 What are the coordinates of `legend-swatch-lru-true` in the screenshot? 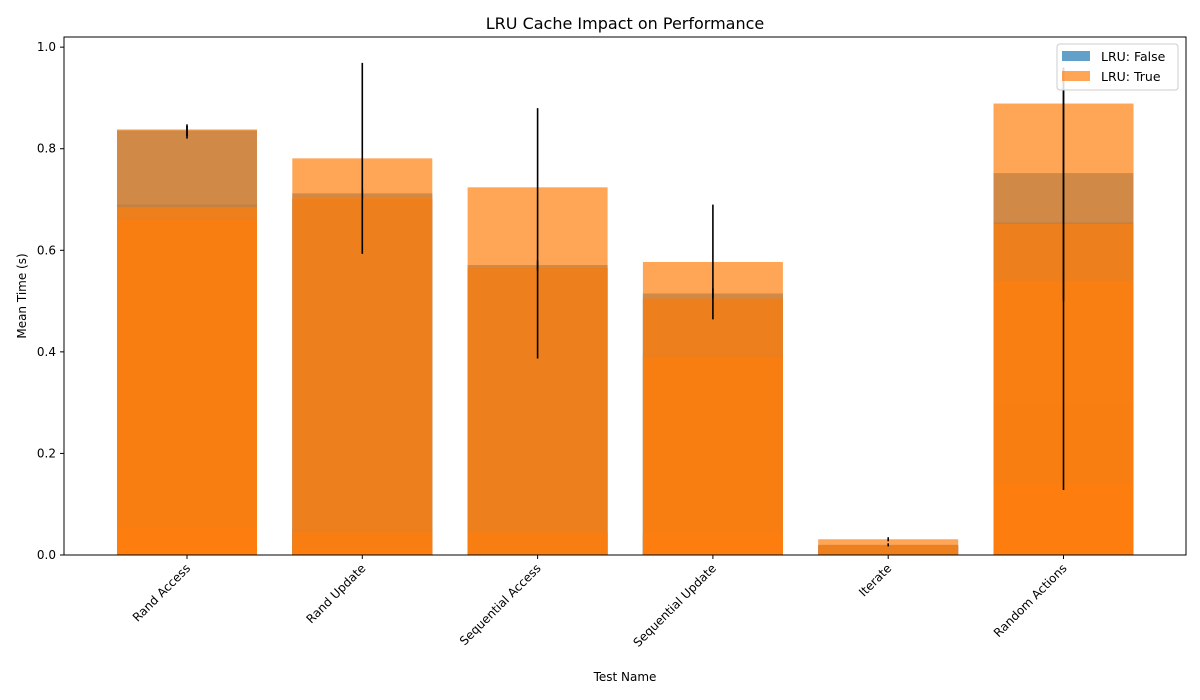 It's located at (1076, 76).